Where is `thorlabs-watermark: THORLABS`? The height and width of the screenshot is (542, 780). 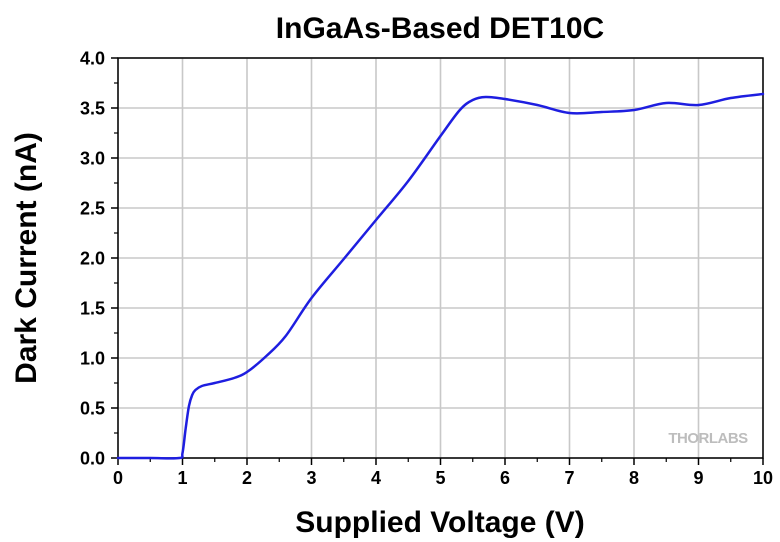 thorlabs-watermark: THORLABS is located at coordinates (708, 438).